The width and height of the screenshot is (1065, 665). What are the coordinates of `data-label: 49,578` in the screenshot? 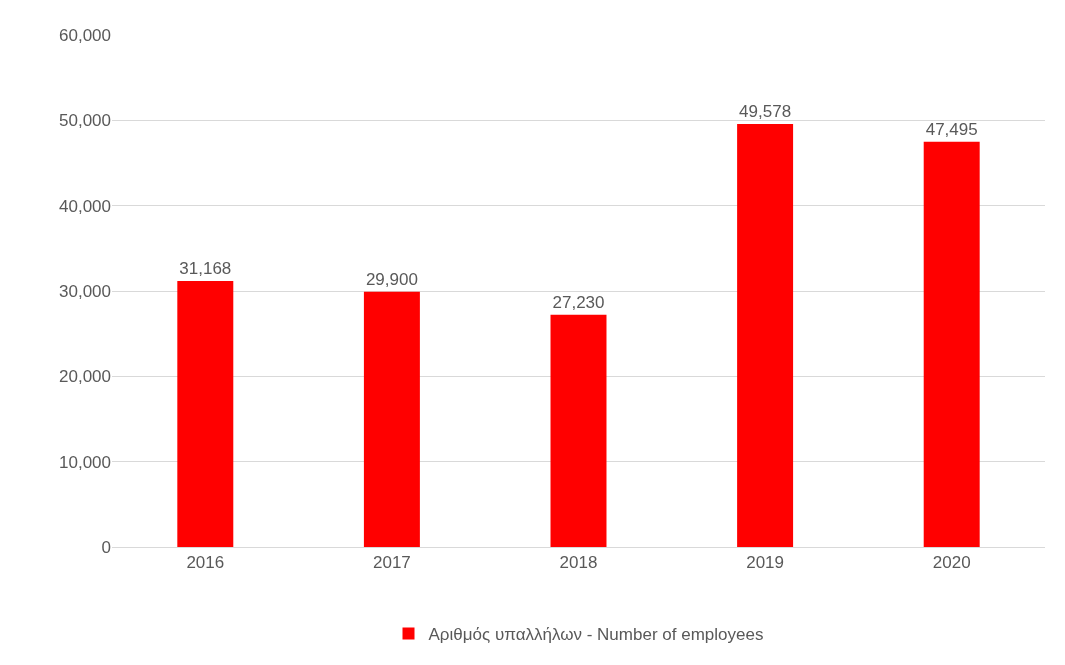 It's located at (765, 111).